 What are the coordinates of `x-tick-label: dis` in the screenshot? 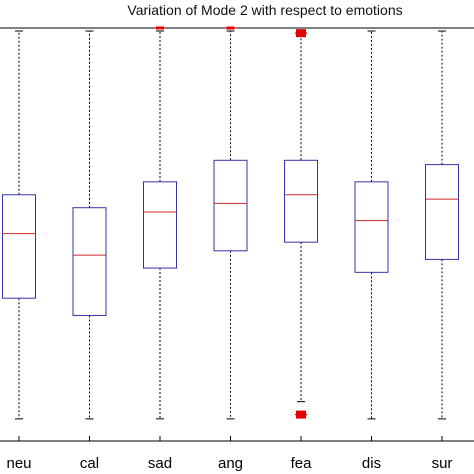 It's located at (371, 463).